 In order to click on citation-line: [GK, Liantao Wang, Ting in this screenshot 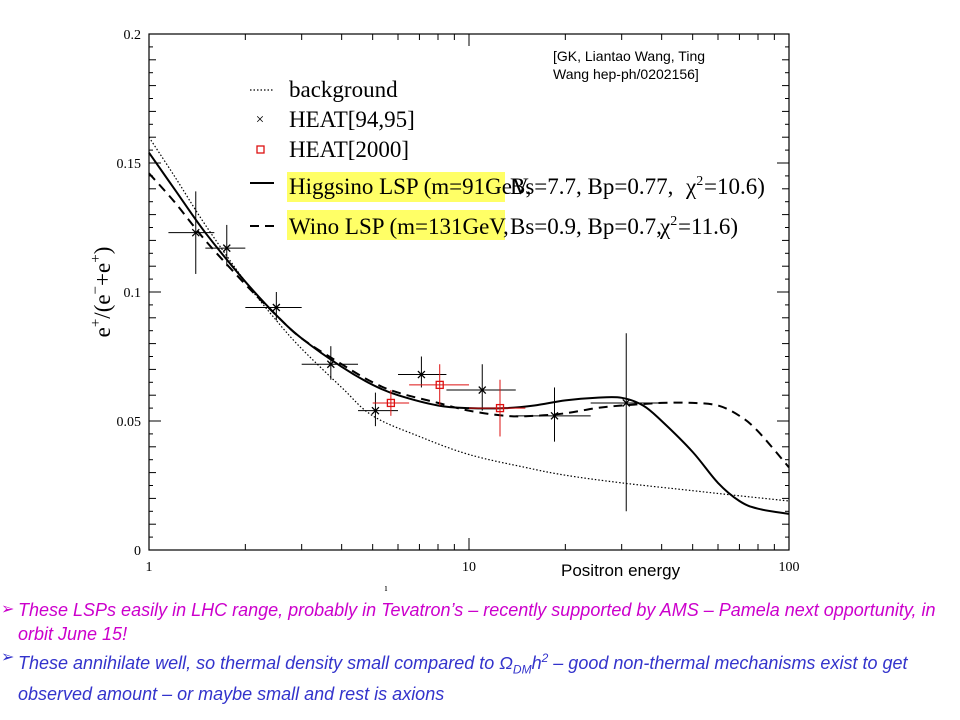, I will do `click(629, 56)`.